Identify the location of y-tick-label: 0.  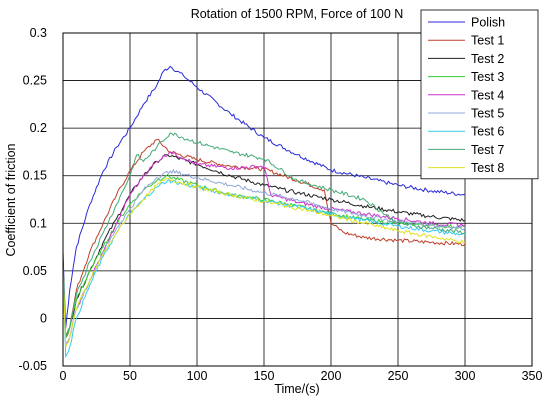
(43, 318).